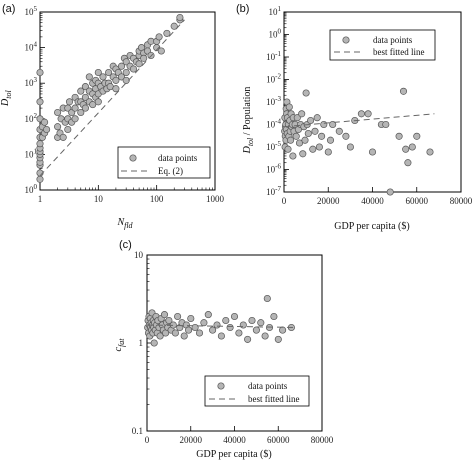  I want to click on y-tick-label: 10⁻³, so click(273, 101).